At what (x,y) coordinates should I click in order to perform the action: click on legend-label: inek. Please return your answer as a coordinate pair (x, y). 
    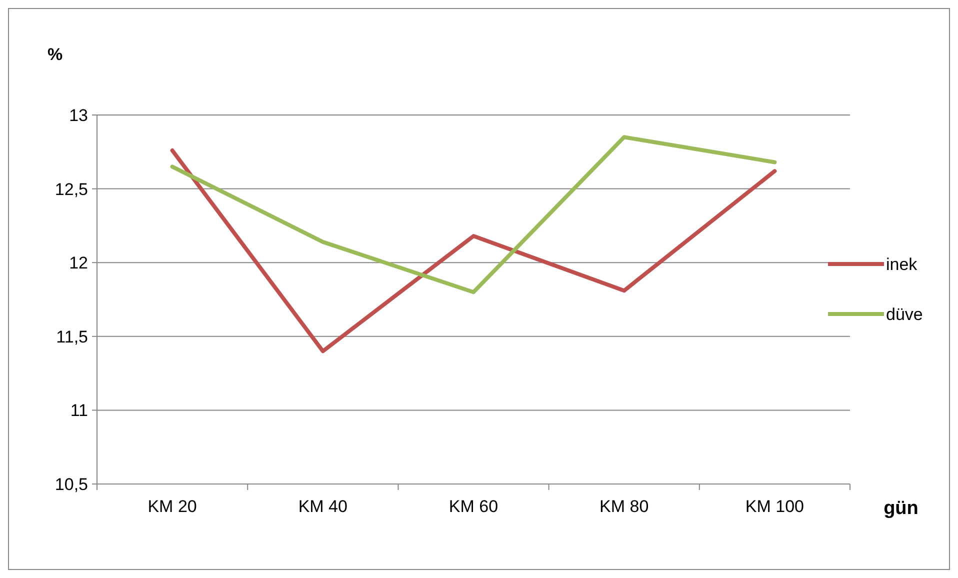
    Looking at the image, I should click on (902, 264).